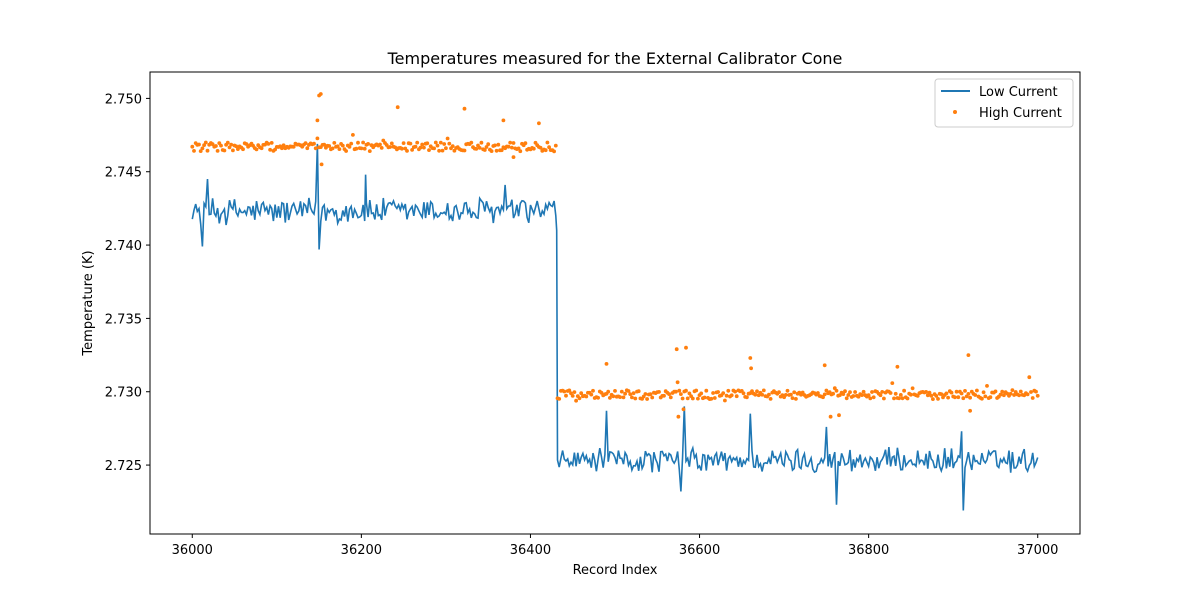  Describe the element at coordinates (1004, 103) in the screenshot. I see `legend: Low Current High Current` at that location.